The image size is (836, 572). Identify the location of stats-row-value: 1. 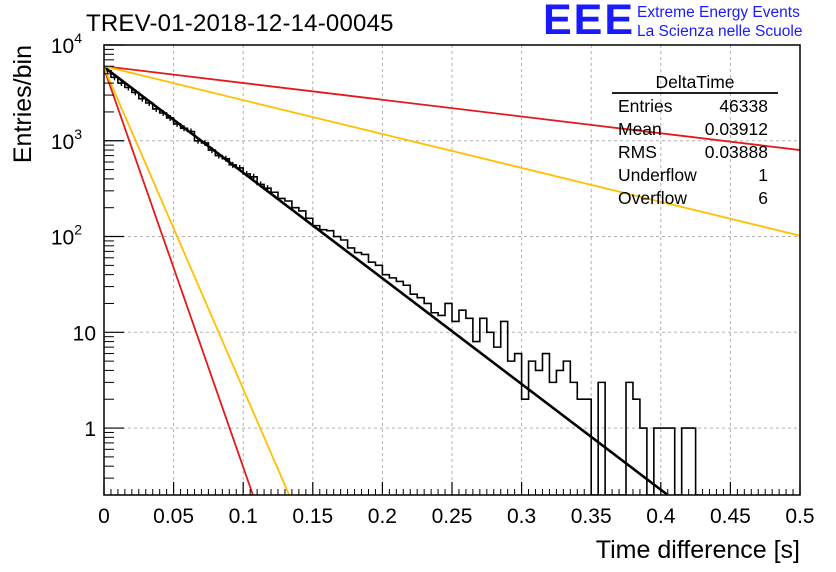
(763, 175).